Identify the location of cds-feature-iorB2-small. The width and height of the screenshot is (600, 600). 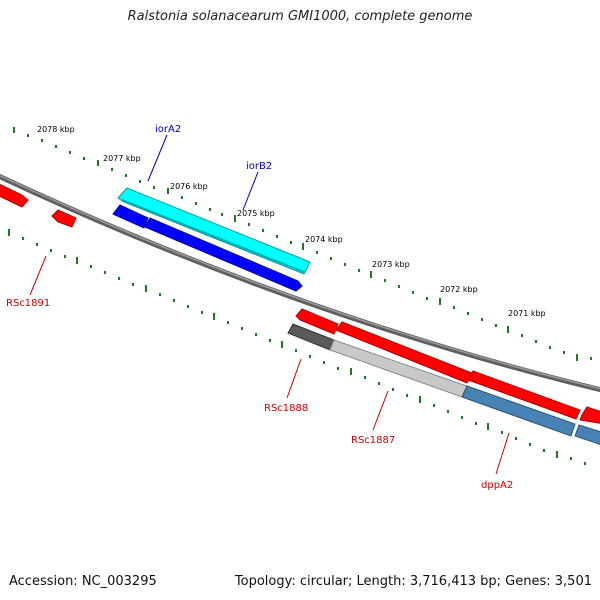
(130, 216).